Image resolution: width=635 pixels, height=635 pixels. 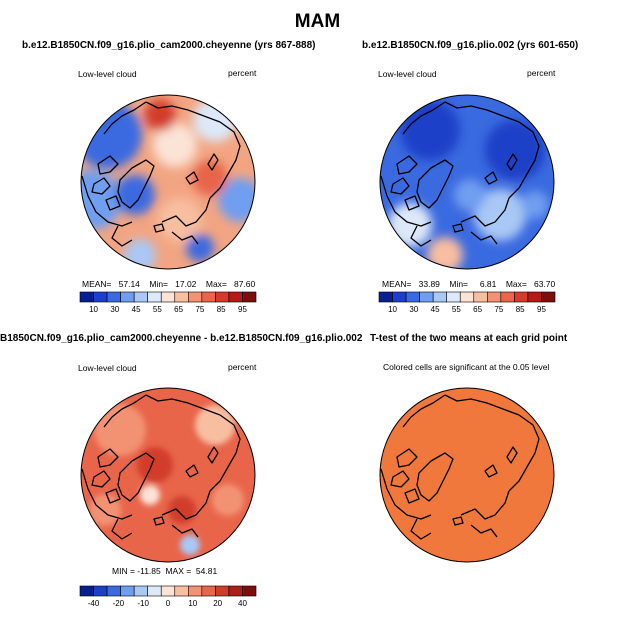 I want to click on panel-3-map, so click(x=168, y=475).